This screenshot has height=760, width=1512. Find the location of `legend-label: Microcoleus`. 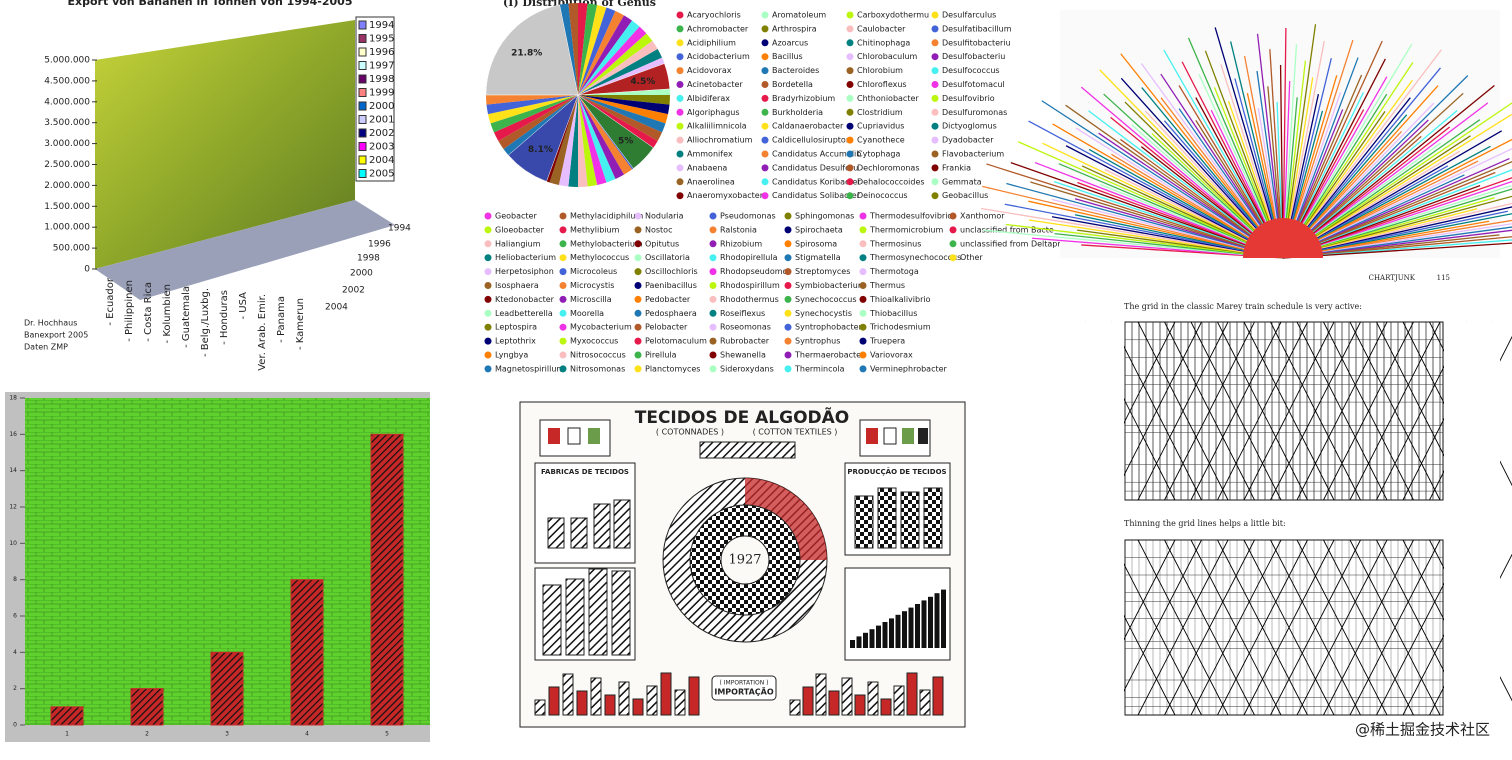

legend-label: Microcoleus is located at coordinates (593, 271).